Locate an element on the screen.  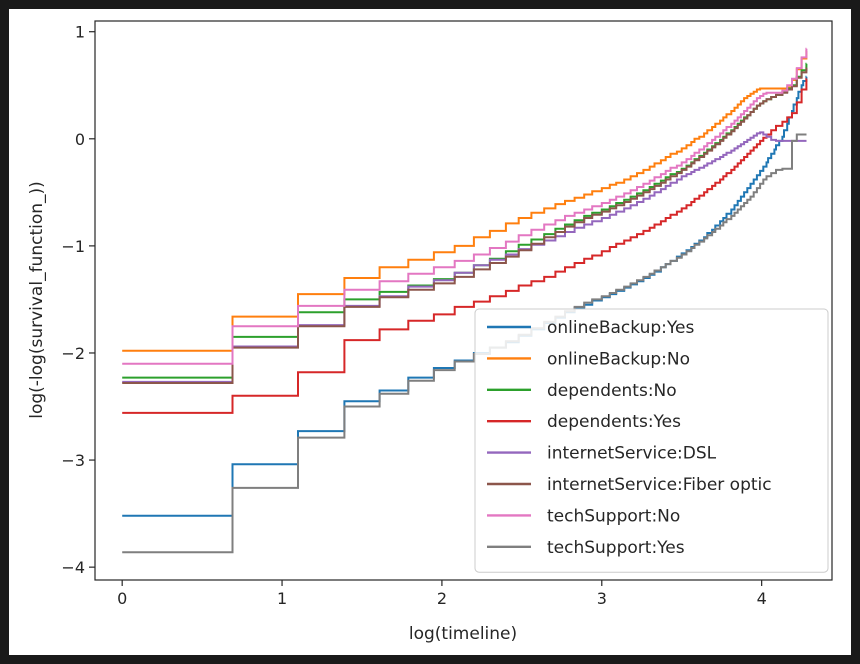
y-tick-label: 1 is located at coordinates (80, 32).